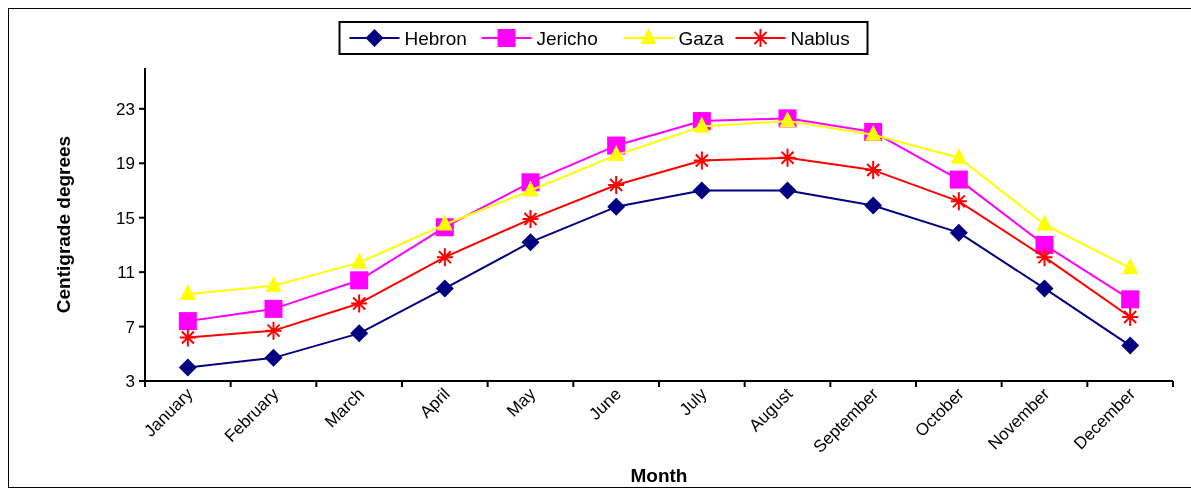 The image size is (1191, 496). What do you see at coordinates (521, 402) in the screenshot?
I see `x-tick-label: May` at bounding box center [521, 402].